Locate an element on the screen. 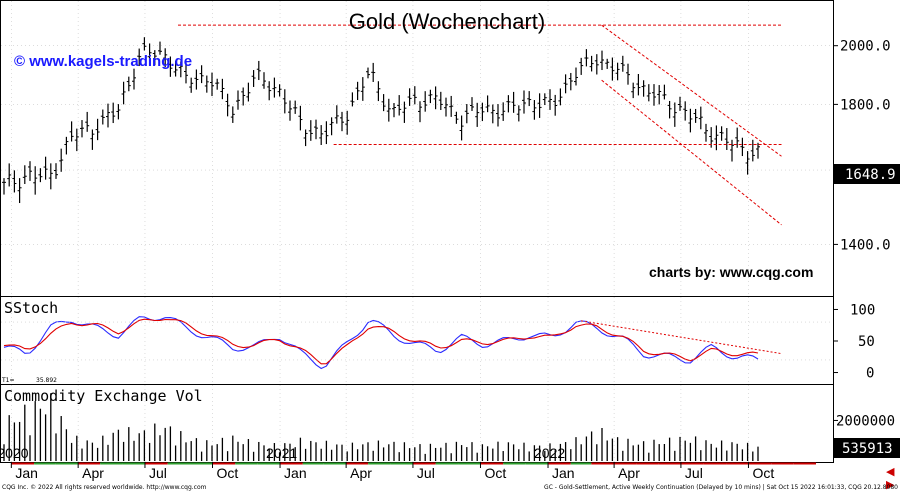  volume-y-axis: 2000000 is located at coordinates (864, 421).